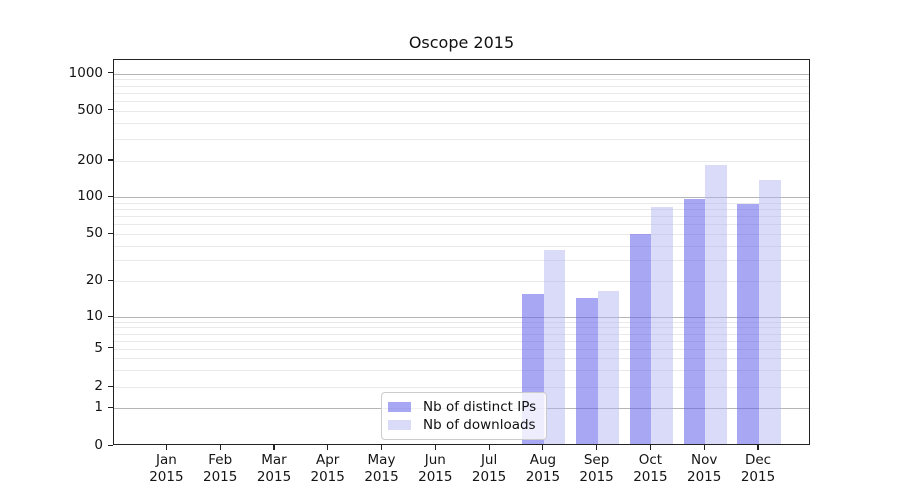  Describe the element at coordinates (479, 425) in the screenshot. I see `legend-label-downloads: Nb of downloads` at that location.